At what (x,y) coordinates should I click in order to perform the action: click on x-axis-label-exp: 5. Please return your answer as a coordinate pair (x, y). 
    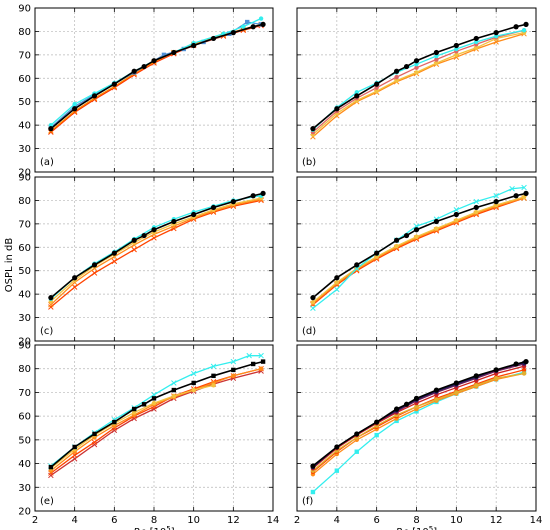
    Looking at the image, I should click on (168, 527).